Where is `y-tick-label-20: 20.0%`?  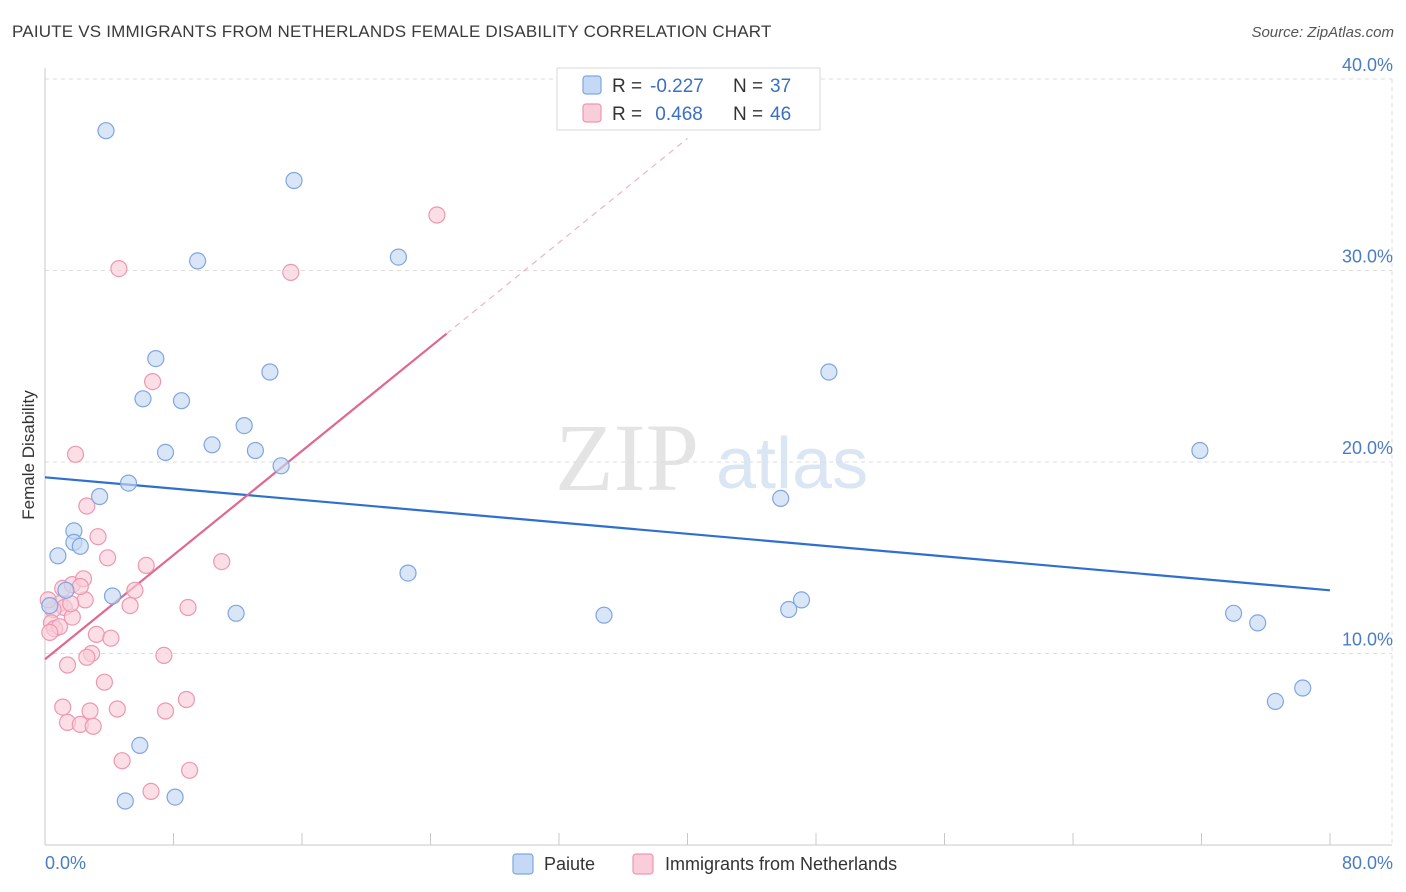 y-tick-label-20: 20.0% is located at coordinates (1367, 448).